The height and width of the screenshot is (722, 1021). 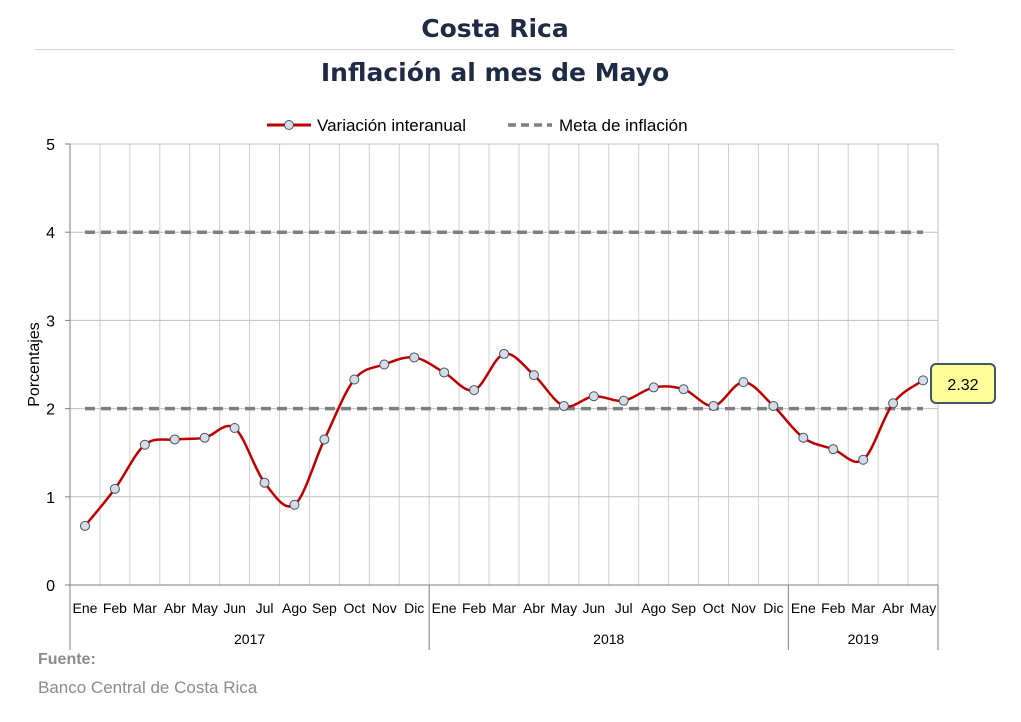 What do you see at coordinates (608, 639) in the screenshot?
I see `year-label: 2018` at bounding box center [608, 639].